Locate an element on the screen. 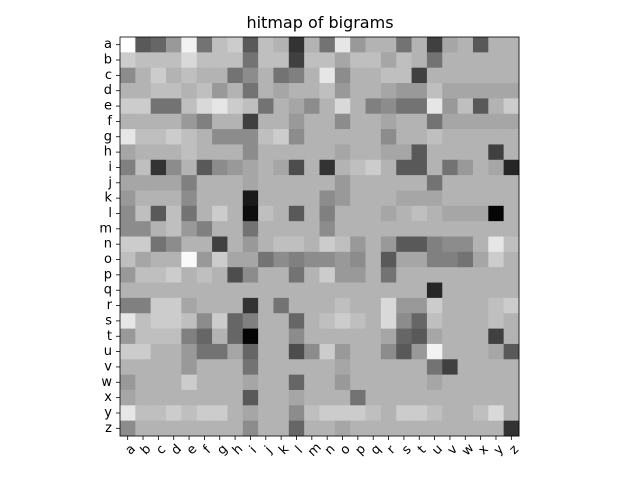 This screenshot has height=480, width=640. heatmap-cell-uq is located at coordinates (373, 351).